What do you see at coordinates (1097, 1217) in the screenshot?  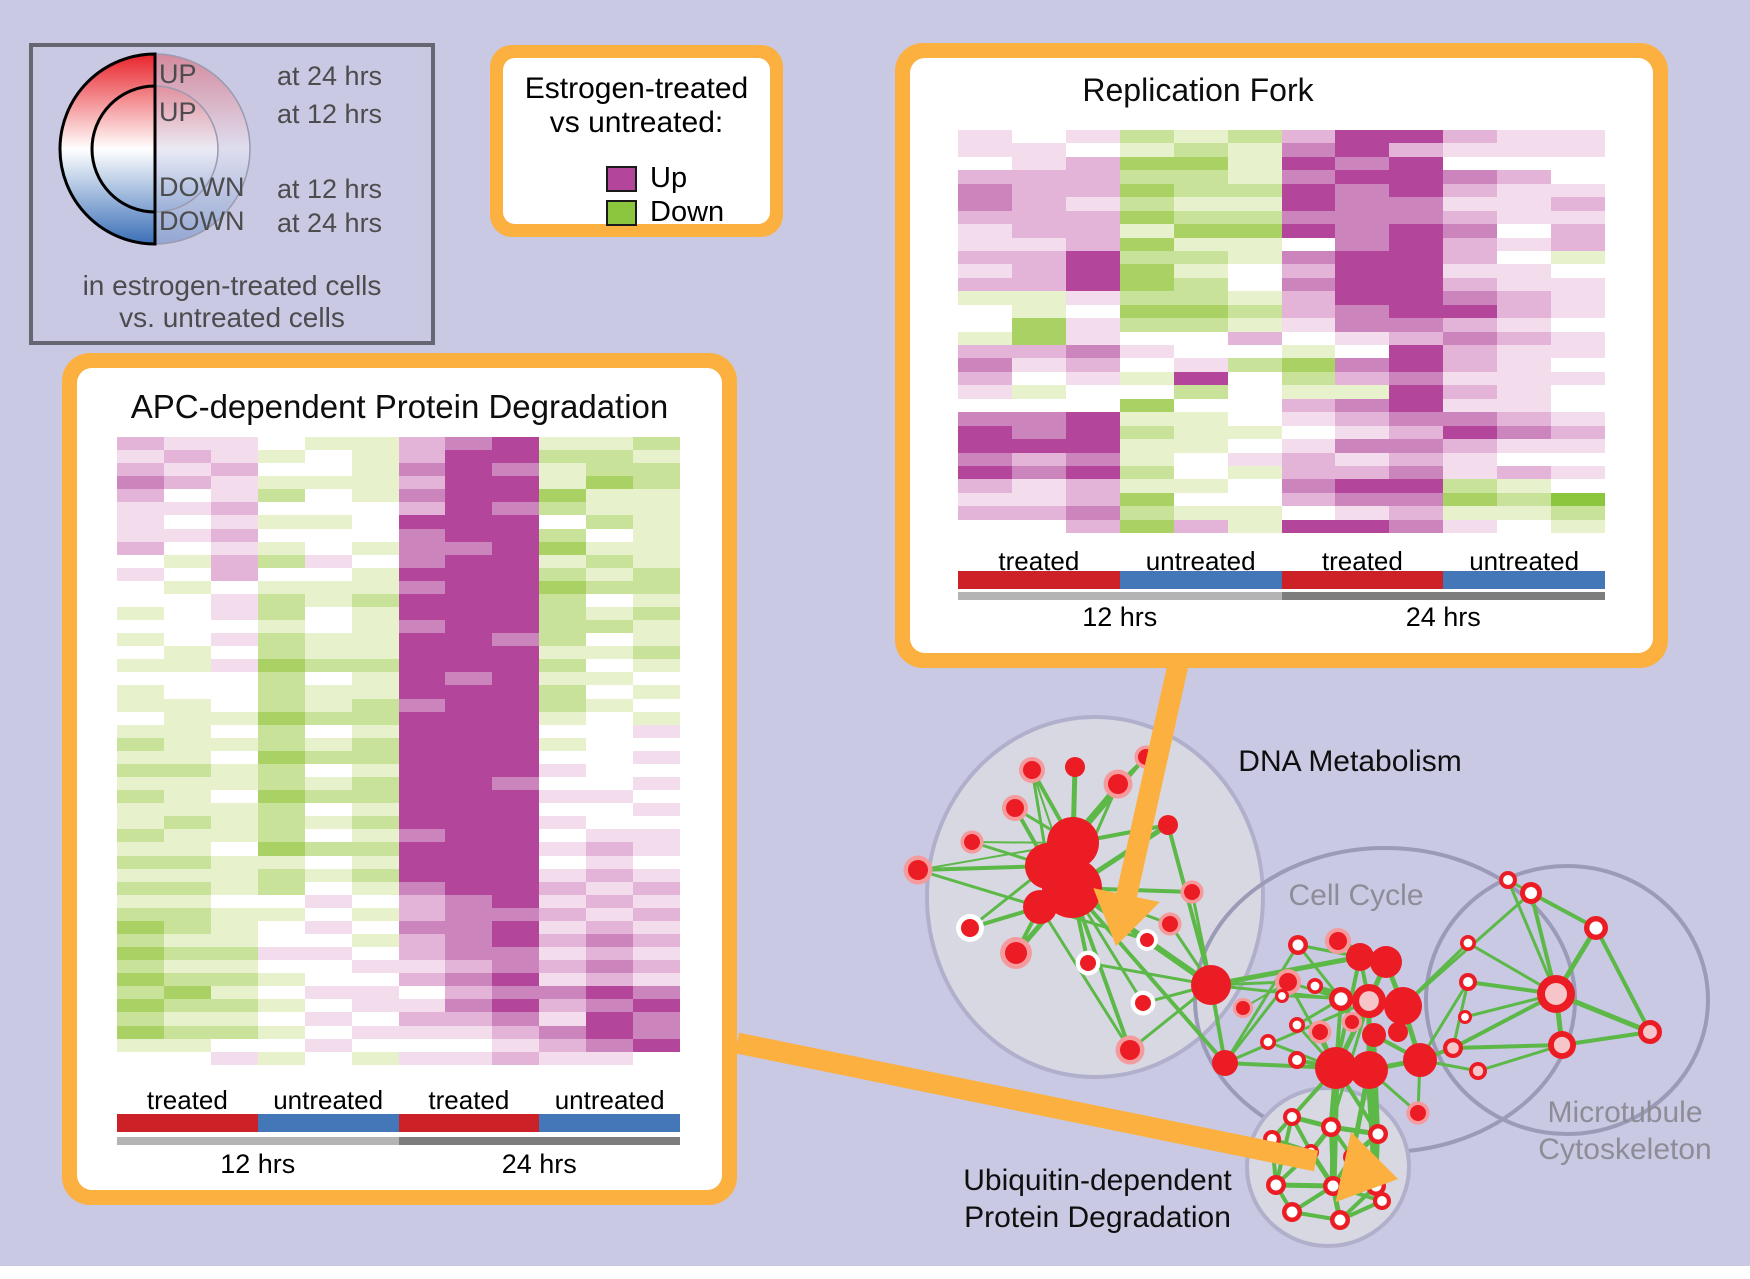 I see `ubiquitin-label-line2: Protein Degradation` at bounding box center [1097, 1217].